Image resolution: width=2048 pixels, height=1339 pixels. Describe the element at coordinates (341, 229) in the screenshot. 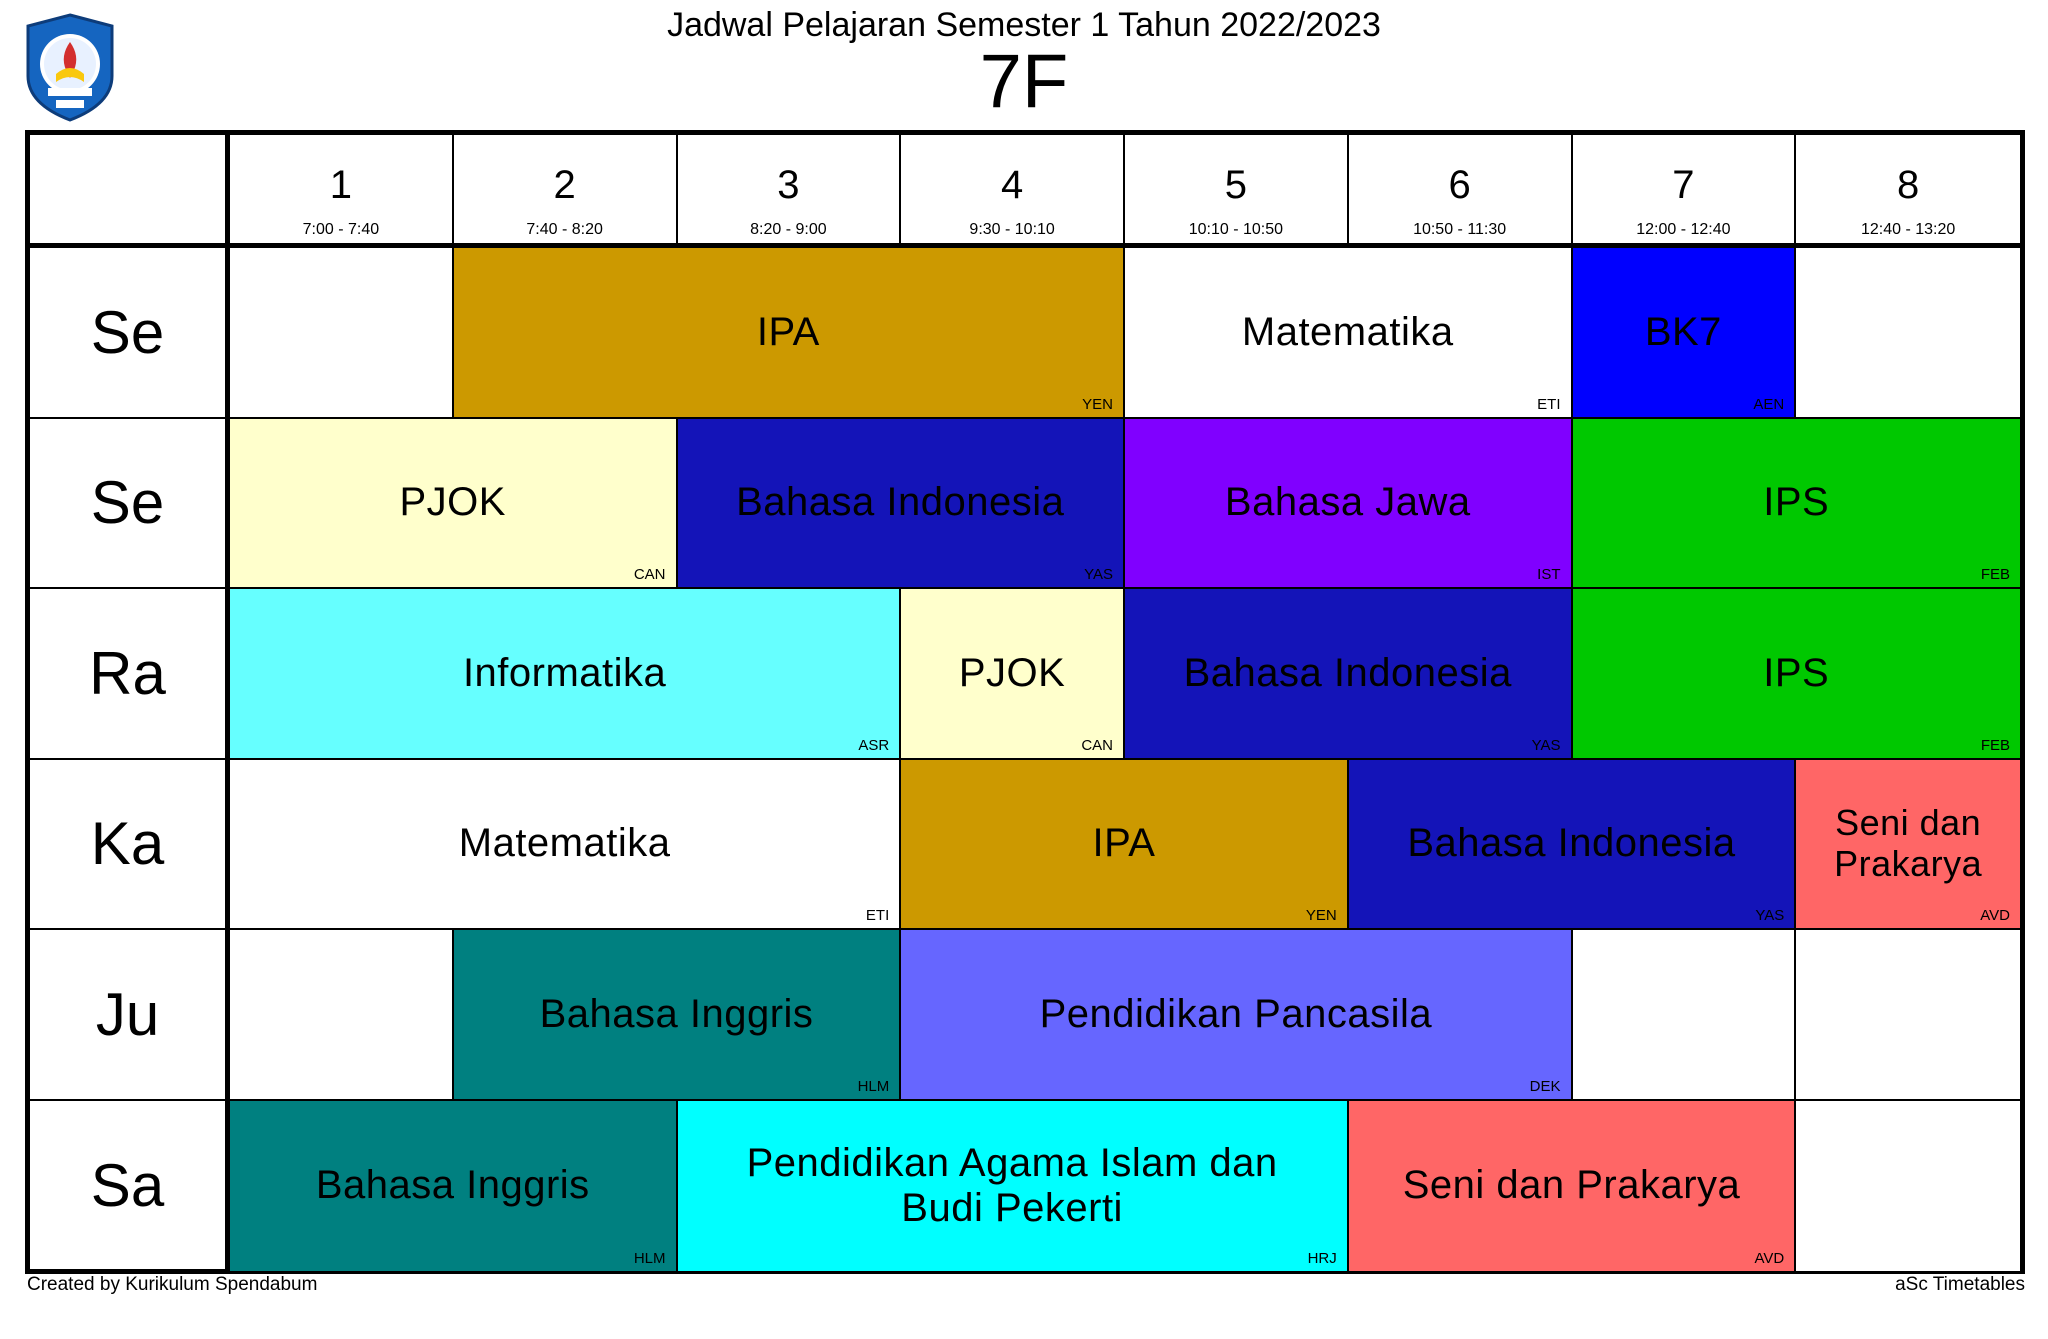

I see `period-time: 7:00 - 7:40` at that location.